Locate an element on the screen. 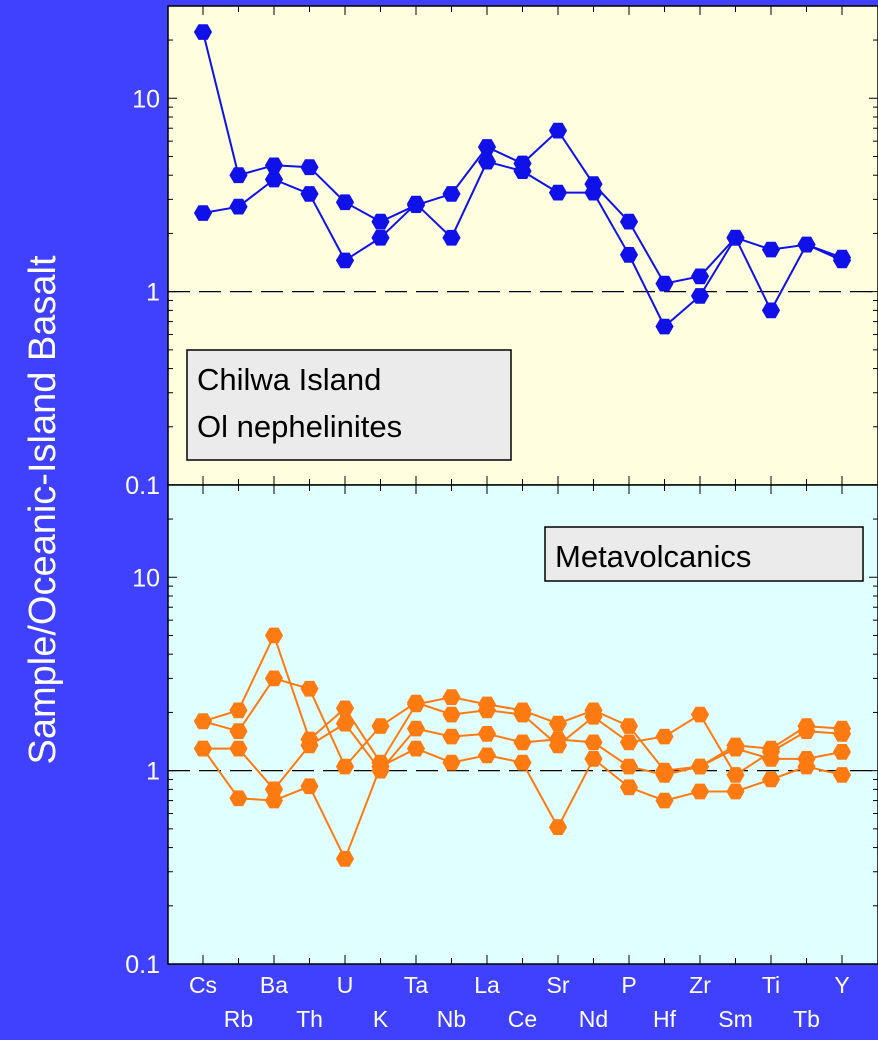 This screenshot has height=1040, width=878. x-tick-label: Zr is located at coordinates (700, 985).